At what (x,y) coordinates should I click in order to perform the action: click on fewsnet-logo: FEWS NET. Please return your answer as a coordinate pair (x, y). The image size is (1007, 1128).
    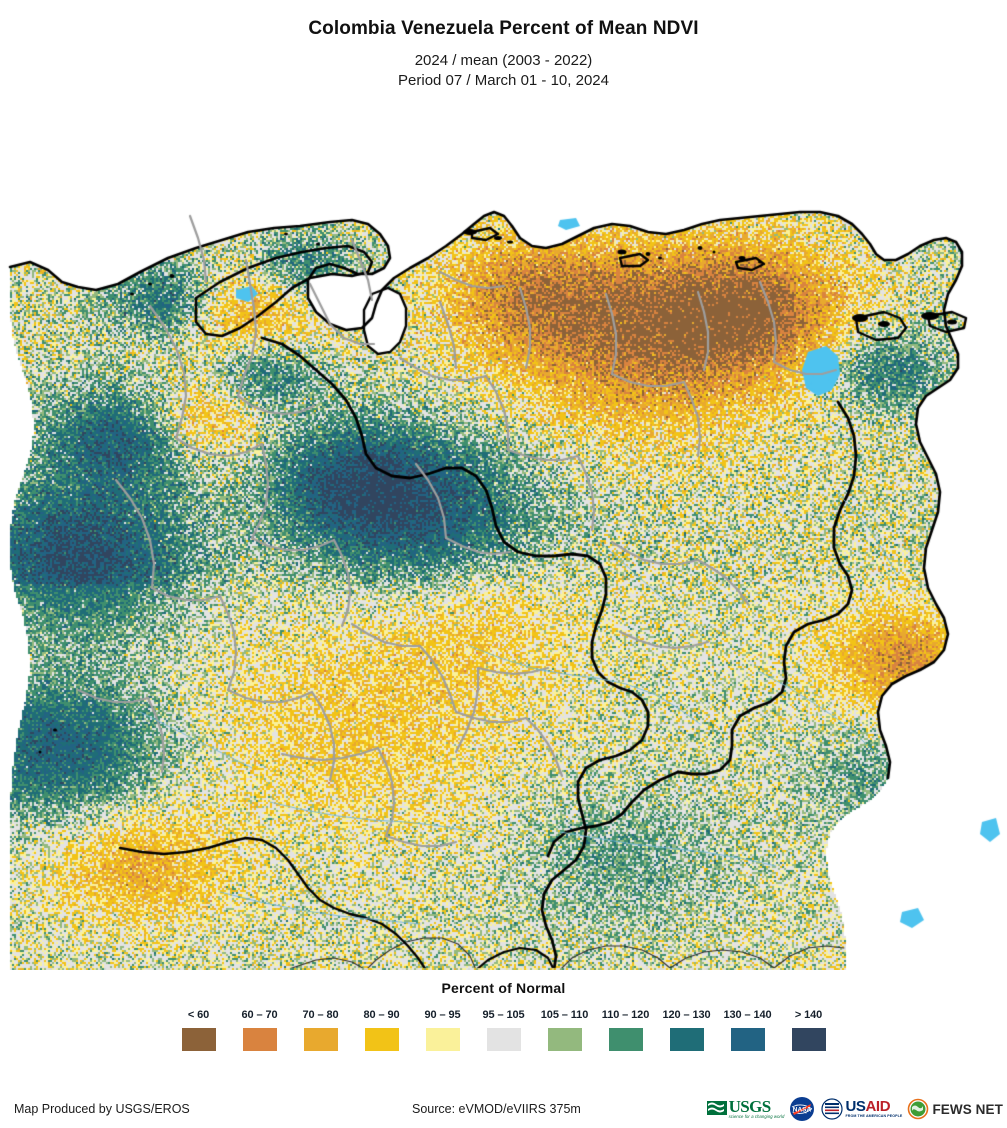
    Looking at the image, I should click on (955, 1109).